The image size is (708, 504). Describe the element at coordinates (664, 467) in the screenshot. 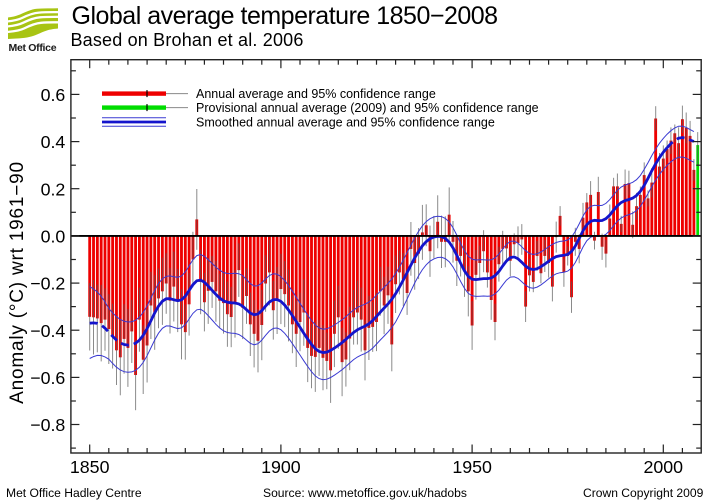

I see `svg-text: 2000` at that location.